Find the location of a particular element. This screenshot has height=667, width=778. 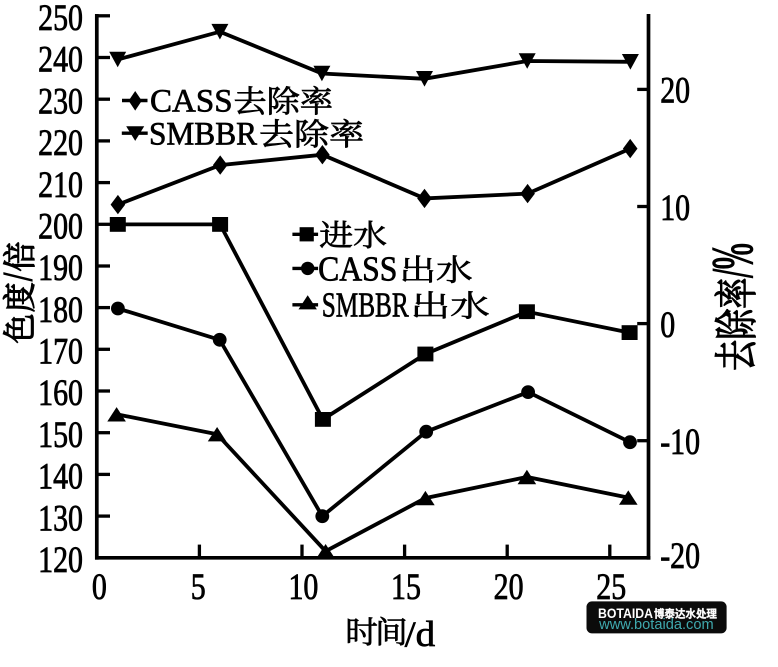

svg-text: www.botaida.com is located at coordinates (655, 624).